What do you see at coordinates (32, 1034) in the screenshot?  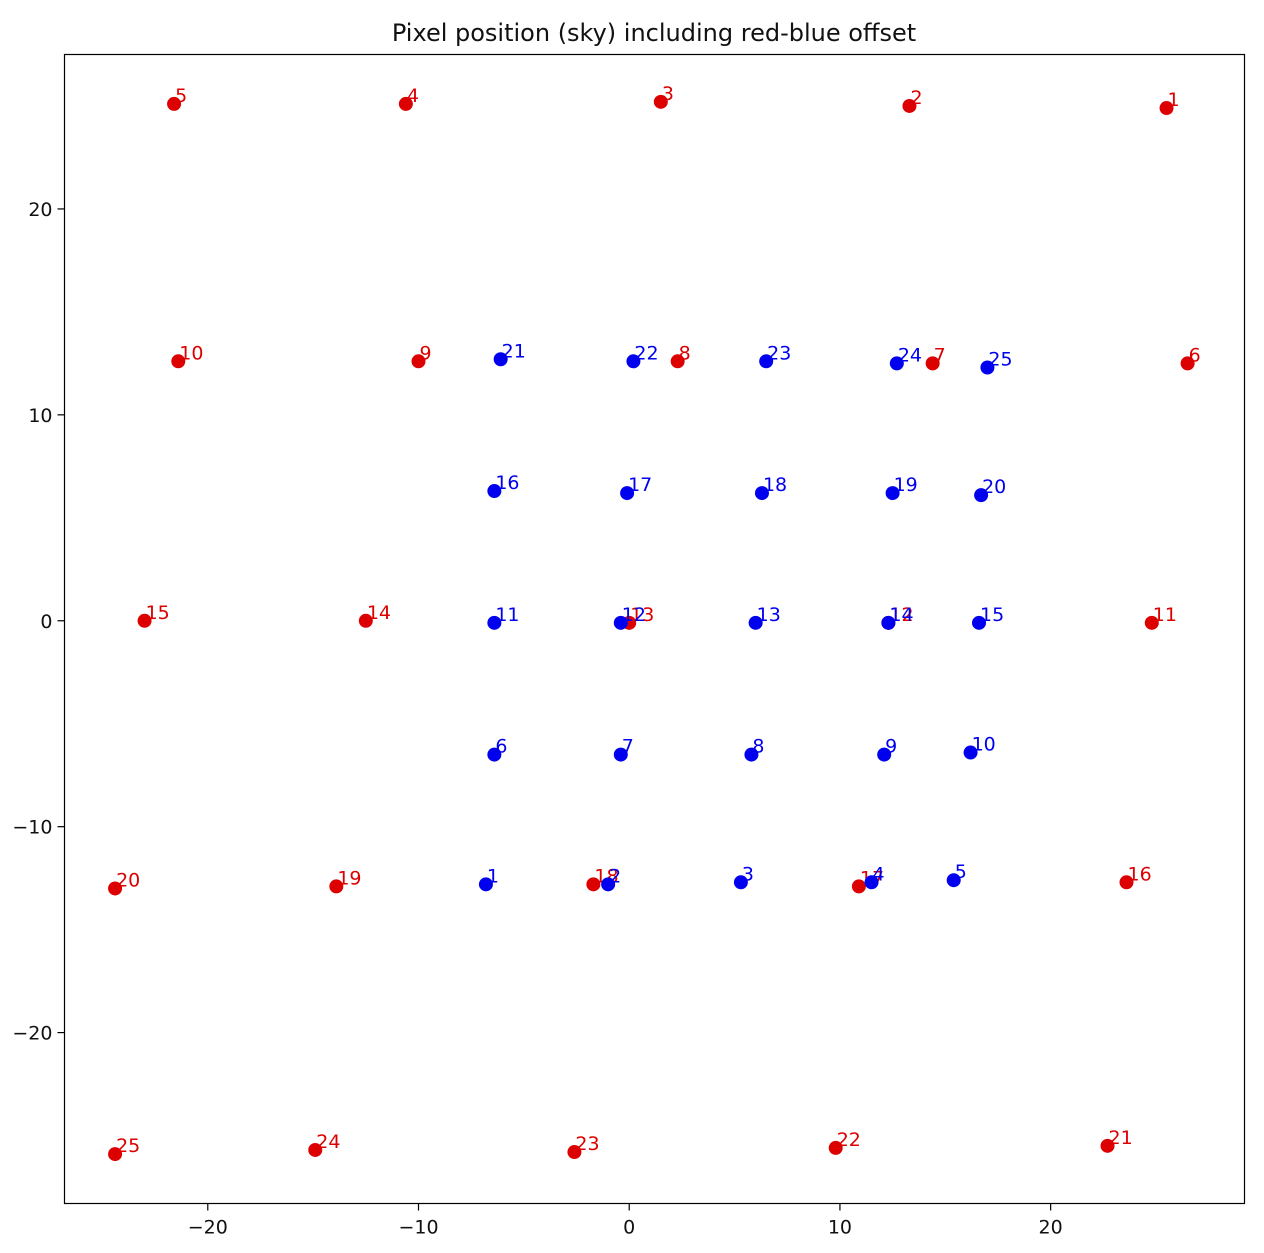 I see `y-tick-label: −20` at bounding box center [32, 1034].